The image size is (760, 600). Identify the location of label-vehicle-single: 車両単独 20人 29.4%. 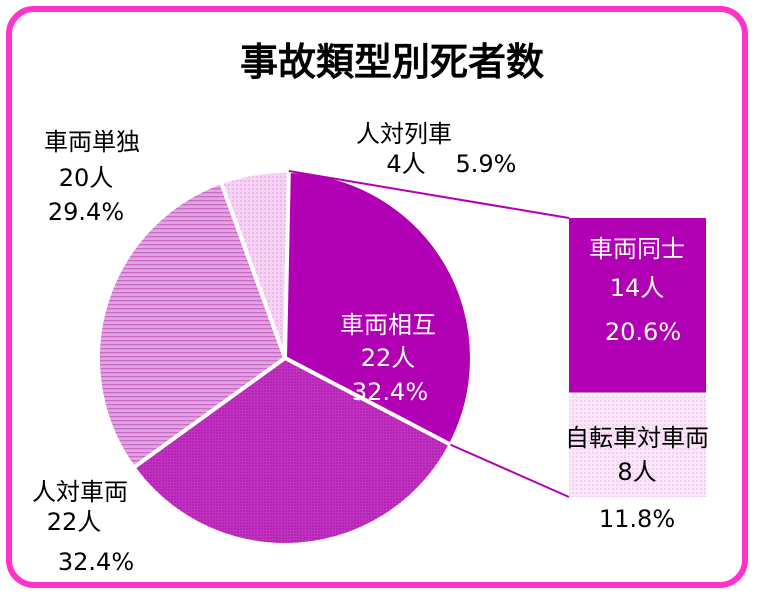
(92, 177).